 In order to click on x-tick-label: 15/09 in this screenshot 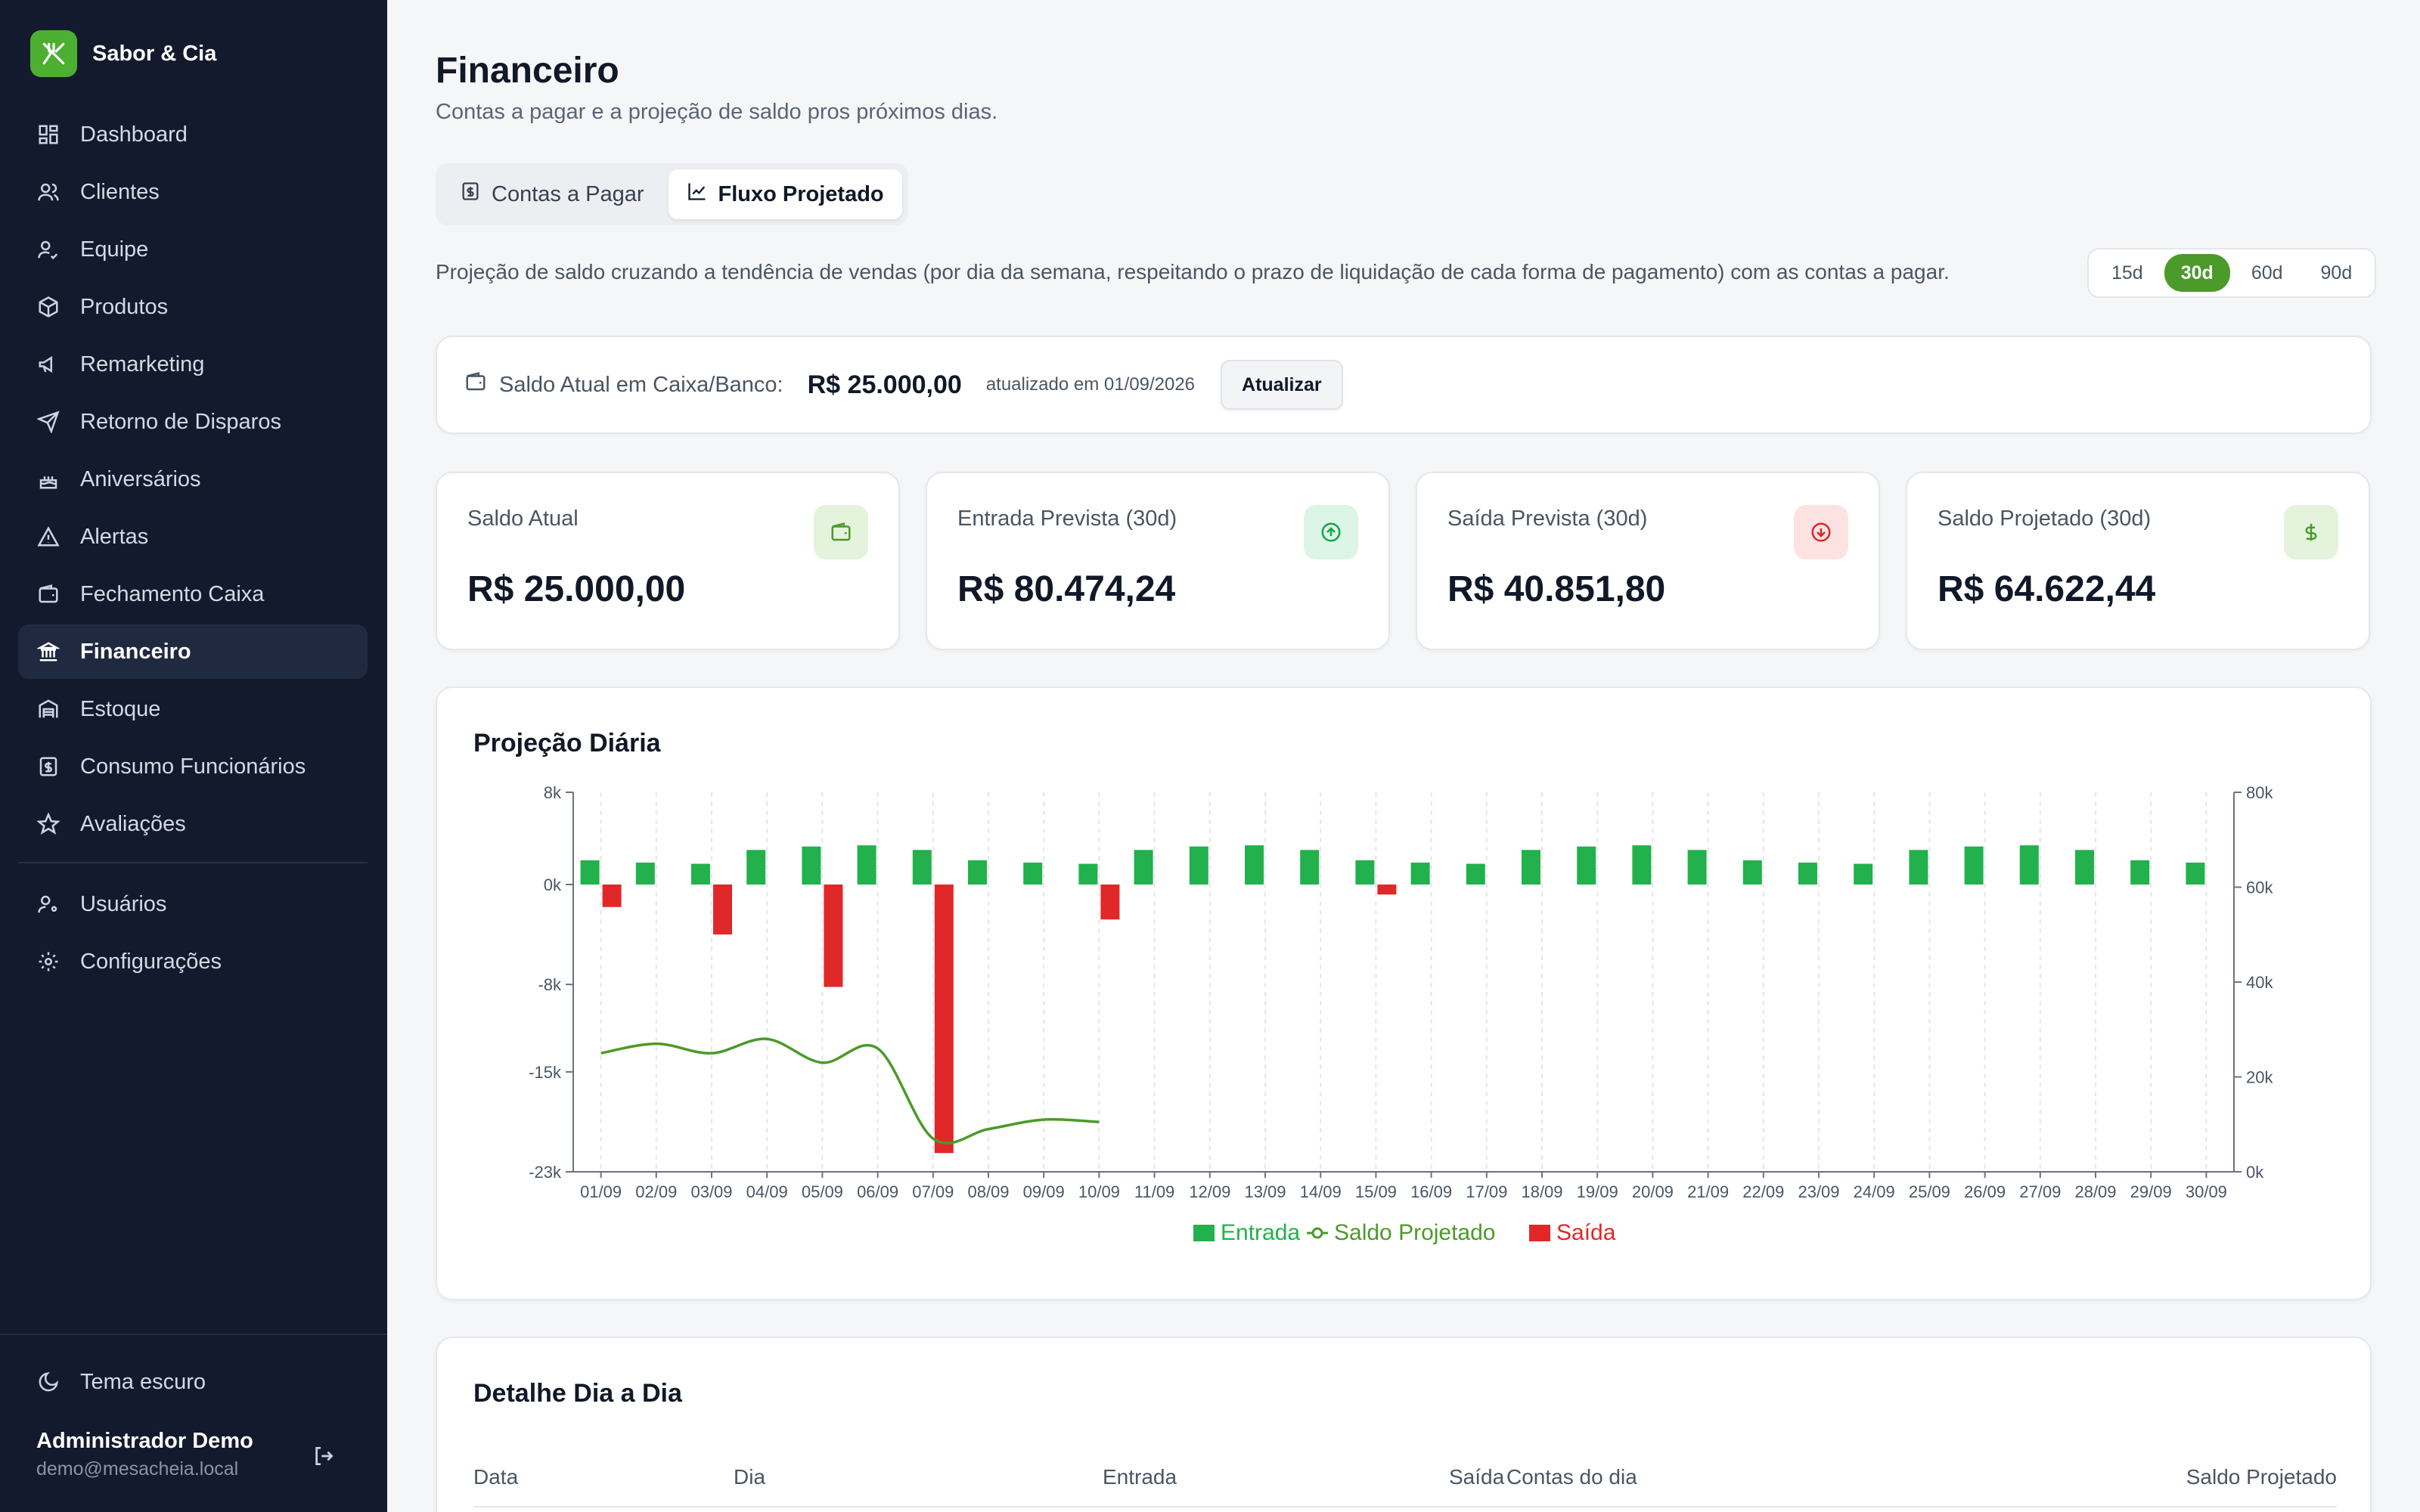, I will do `click(1376, 1191)`.